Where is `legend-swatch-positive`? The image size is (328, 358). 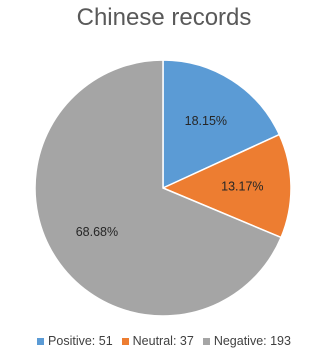
legend-swatch-positive is located at coordinates (41, 341).